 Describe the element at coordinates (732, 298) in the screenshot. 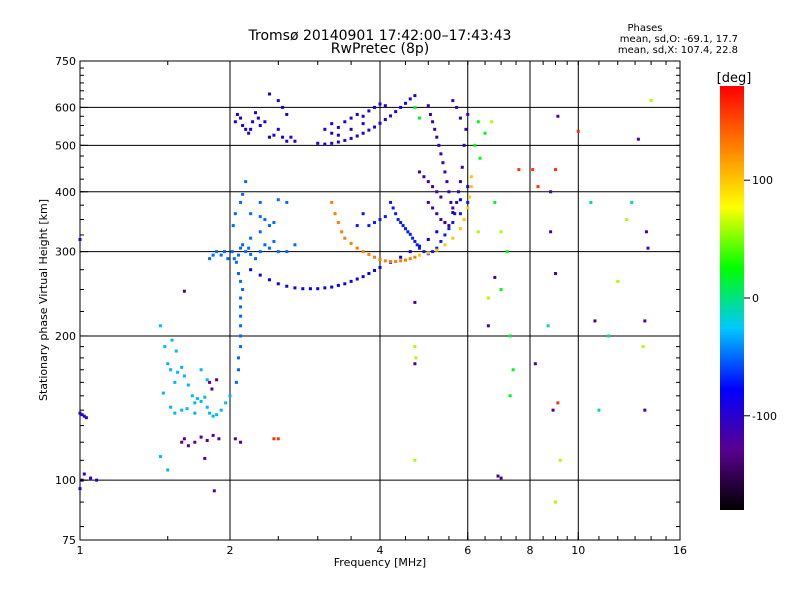

I see `colorbar-gradient` at that location.